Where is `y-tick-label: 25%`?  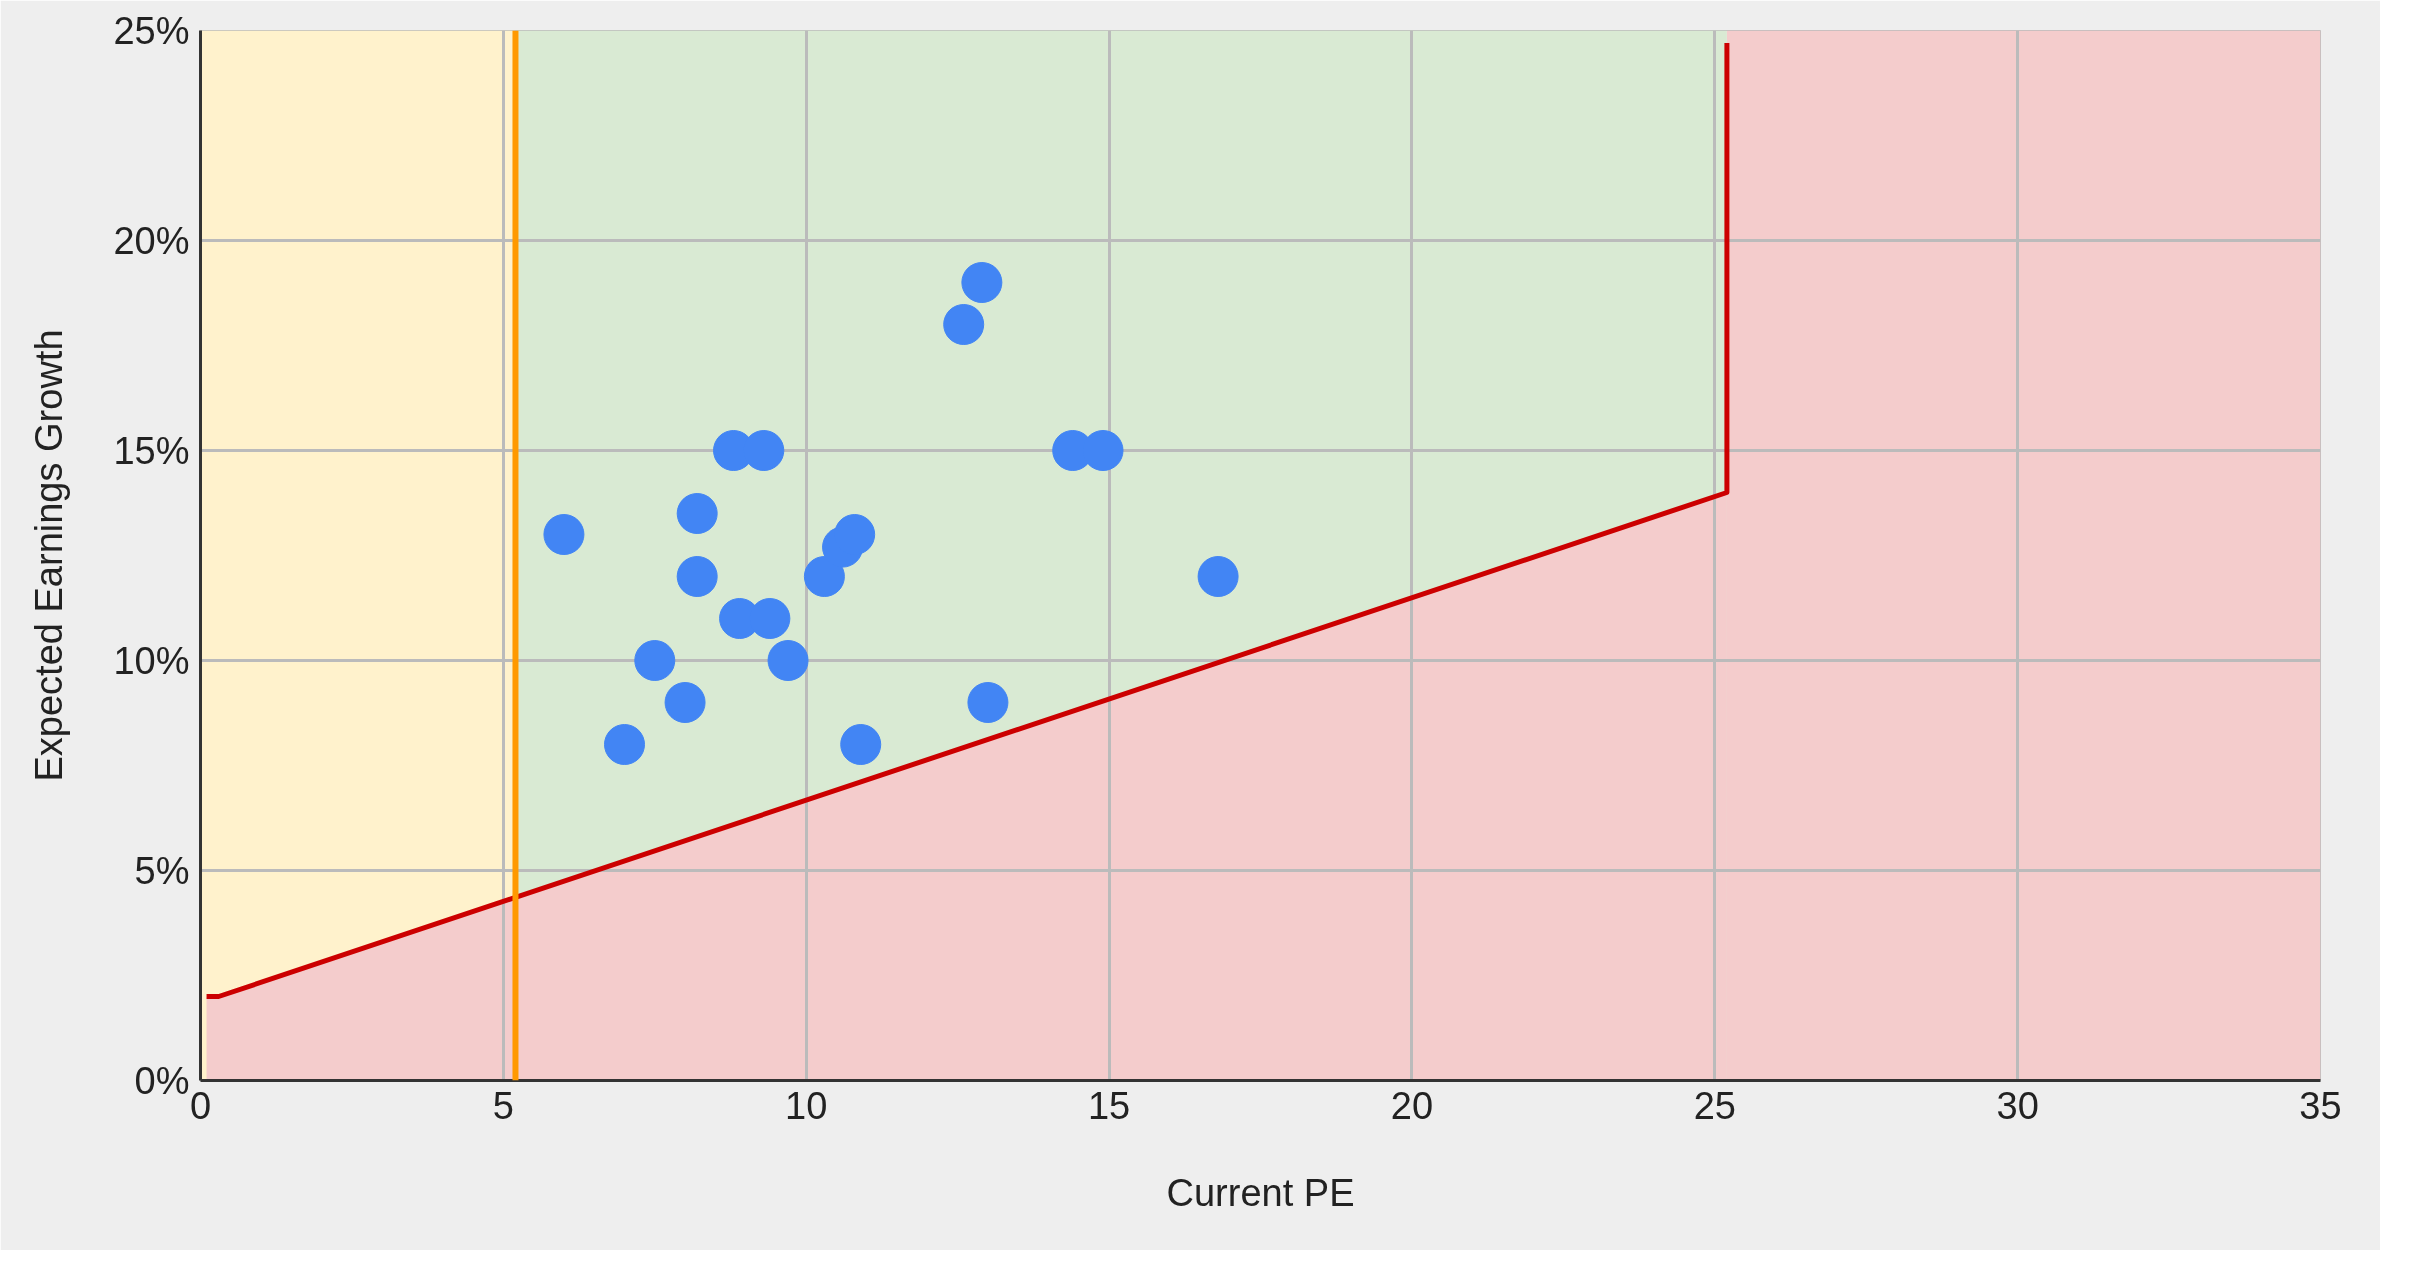
y-tick-label: 25% is located at coordinates (151, 30).